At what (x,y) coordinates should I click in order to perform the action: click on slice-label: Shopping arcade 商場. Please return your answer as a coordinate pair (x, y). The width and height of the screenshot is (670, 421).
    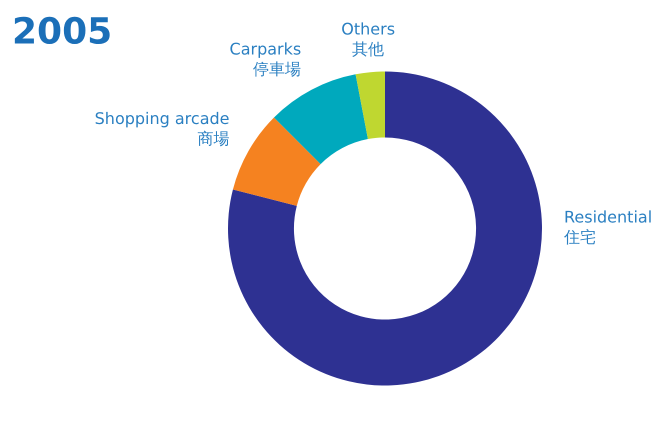
    Looking at the image, I should click on (162, 128).